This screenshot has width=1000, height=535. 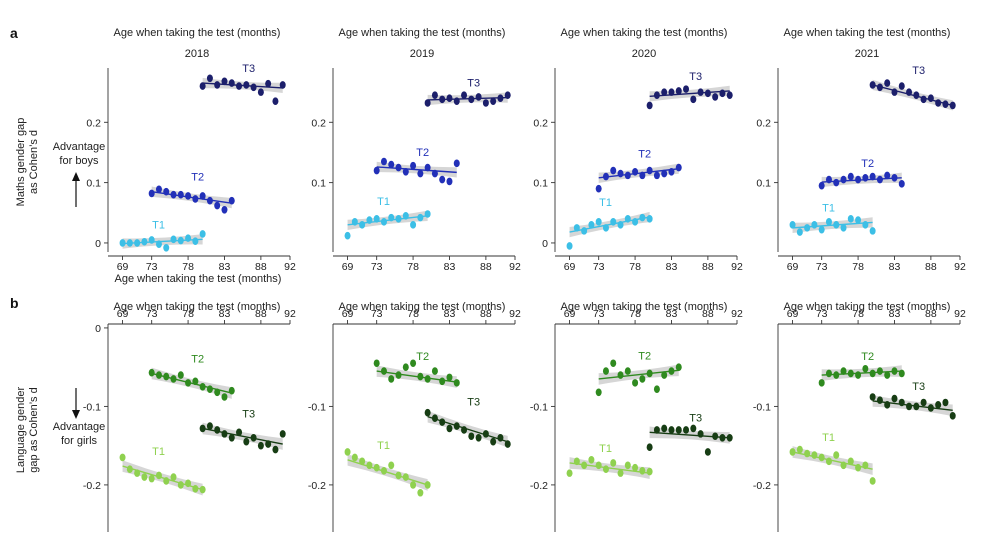 What do you see at coordinates (197, 178) in the screenshot?
I see `maths-2018-T2-series-label: T2` at bounding box center [197, 178].